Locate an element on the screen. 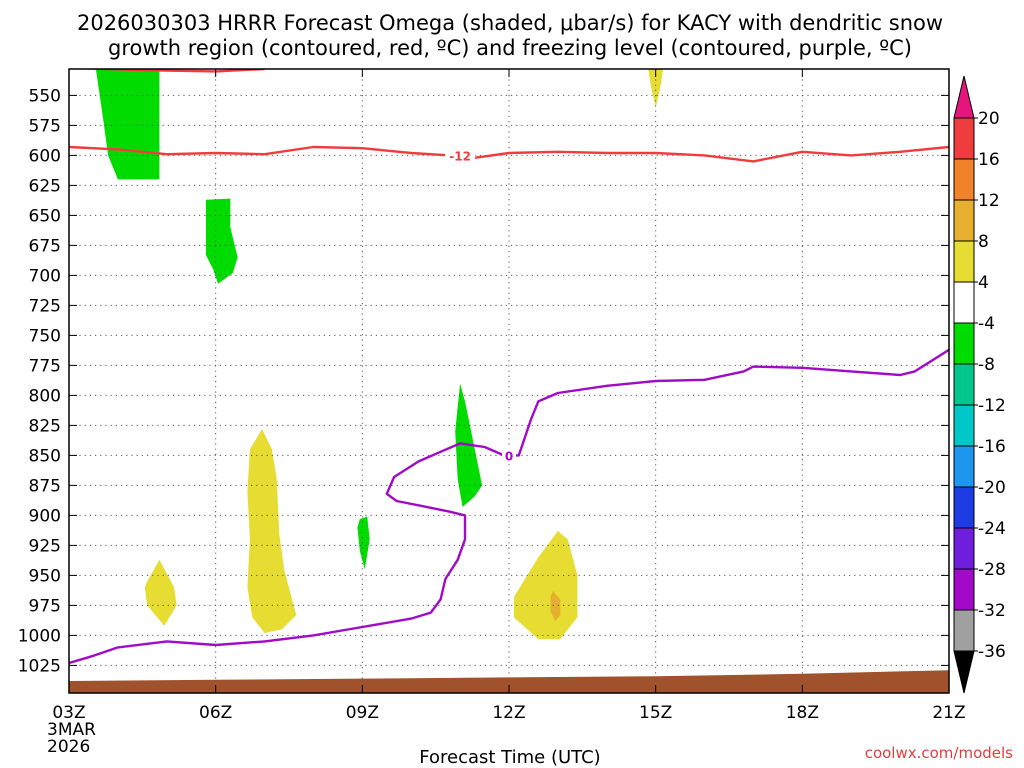 The width and height of the screenshot is (1024, 768). colorbar-bin--20--16 is located at coordinates (964, 466).